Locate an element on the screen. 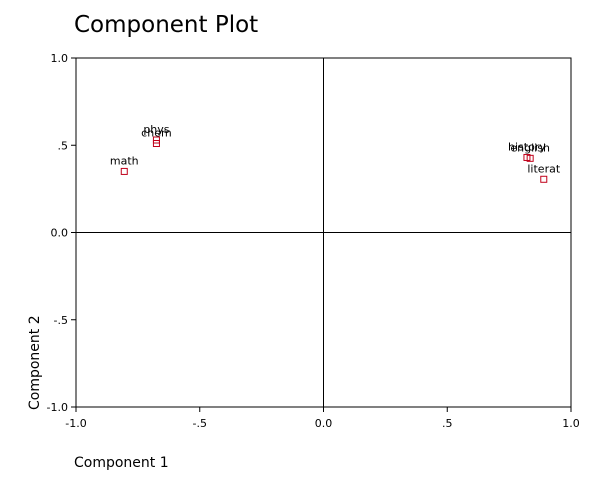  point-label-chem: chem is located at coordinates (156, 133).